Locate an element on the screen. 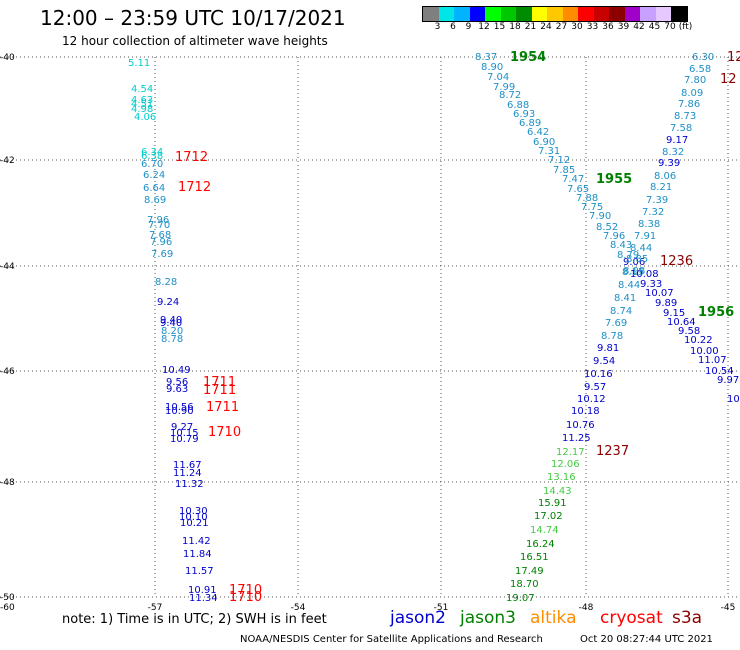 The image size is (740, 650). swh-value: 6.90 is located at coordinates (544, 142).